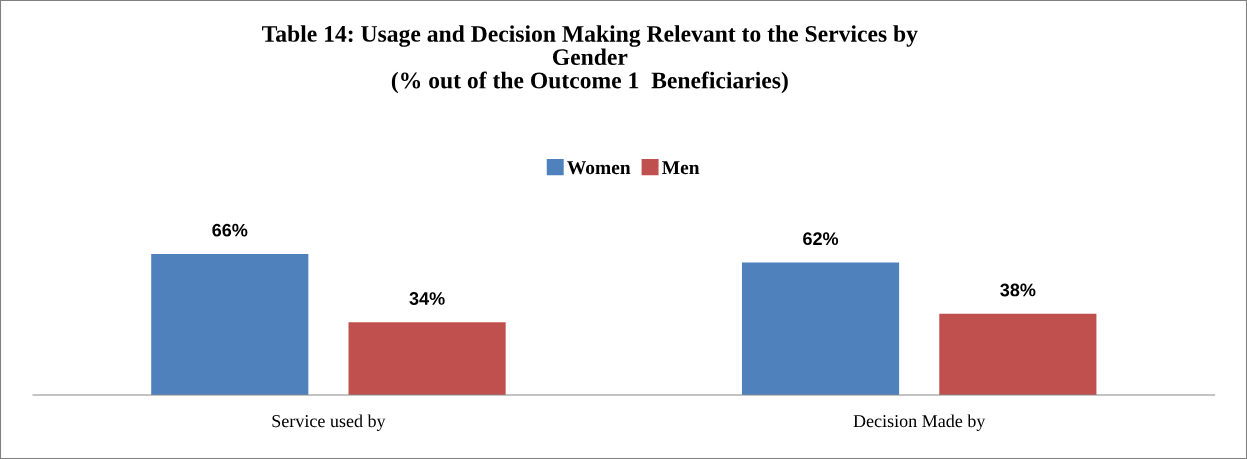 Image resolution: width=1247 pixels, height=459 pixels. I want to click on legend-label: Women, so click(599, 168).